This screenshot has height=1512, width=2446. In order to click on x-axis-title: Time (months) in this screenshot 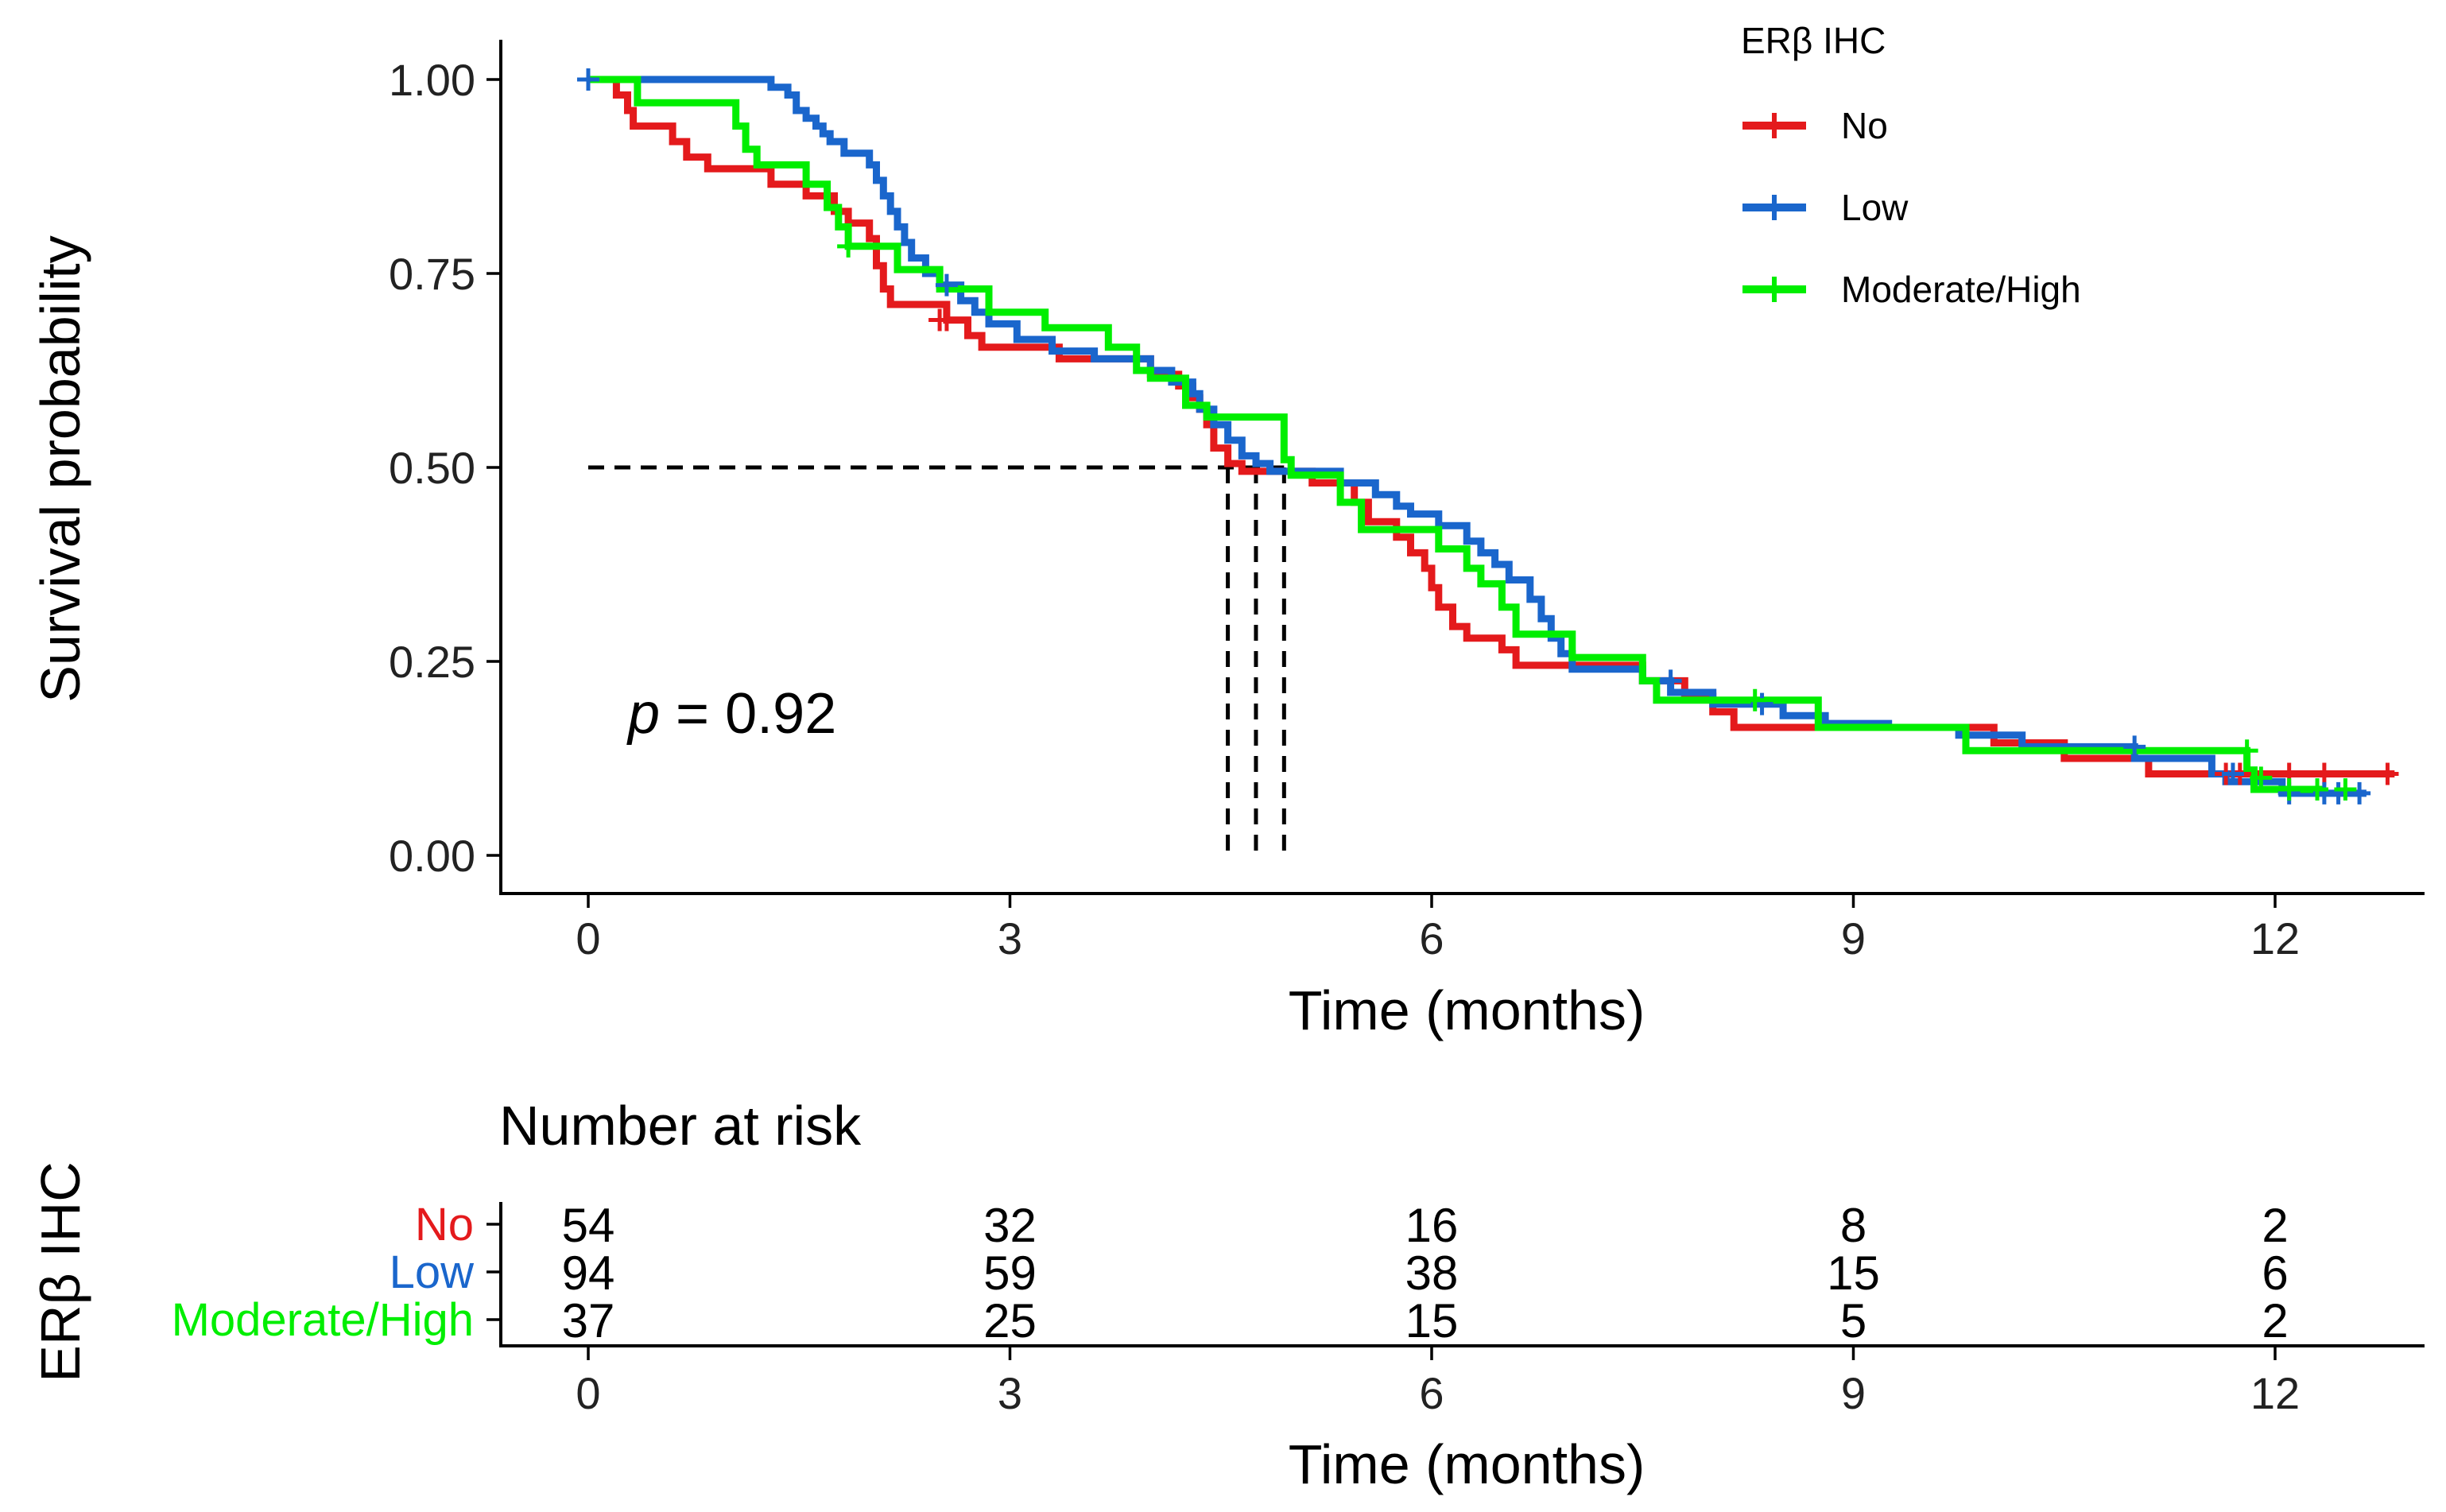, I will do `click(1467, 1010)`.